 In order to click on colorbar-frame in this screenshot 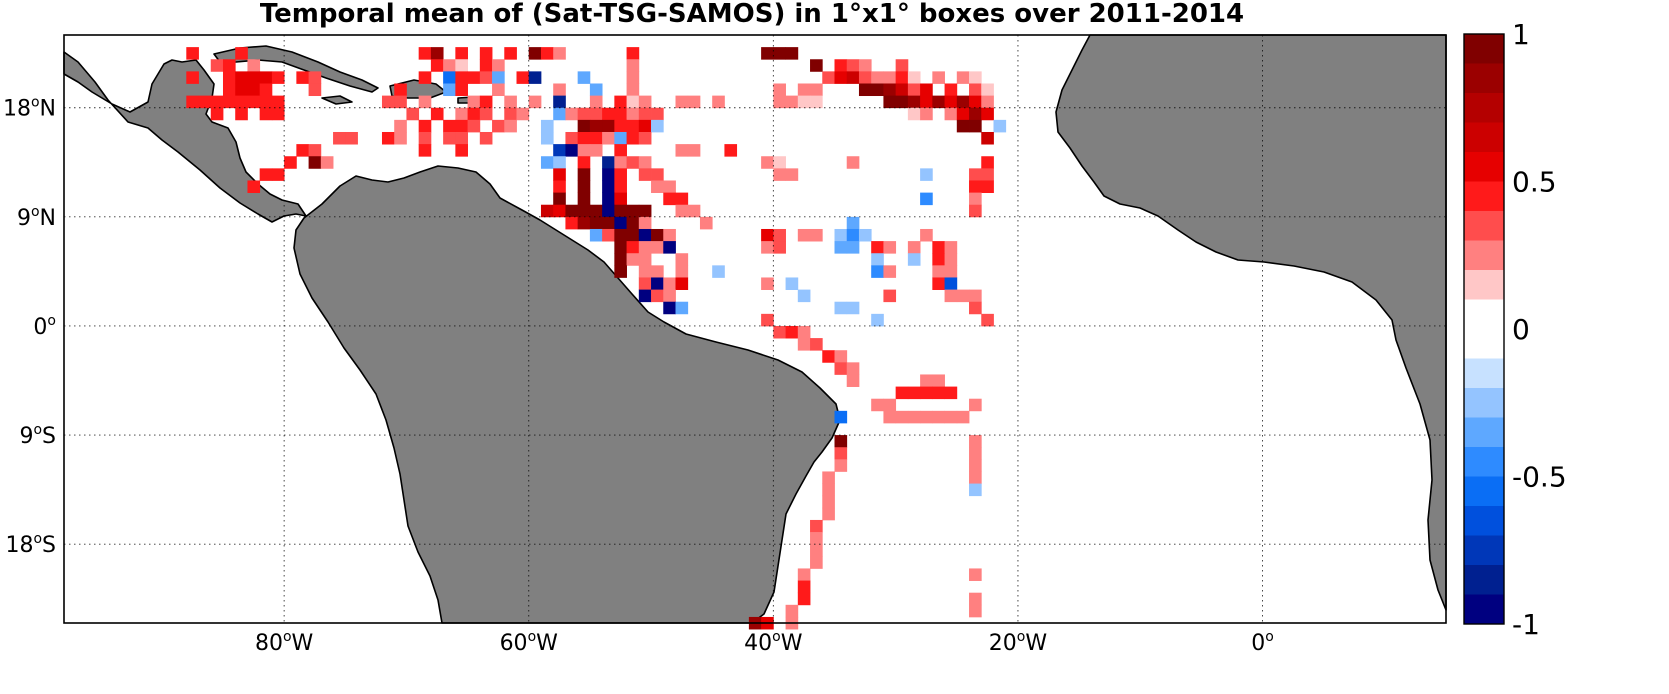, I will do `click(1484, 329)`.